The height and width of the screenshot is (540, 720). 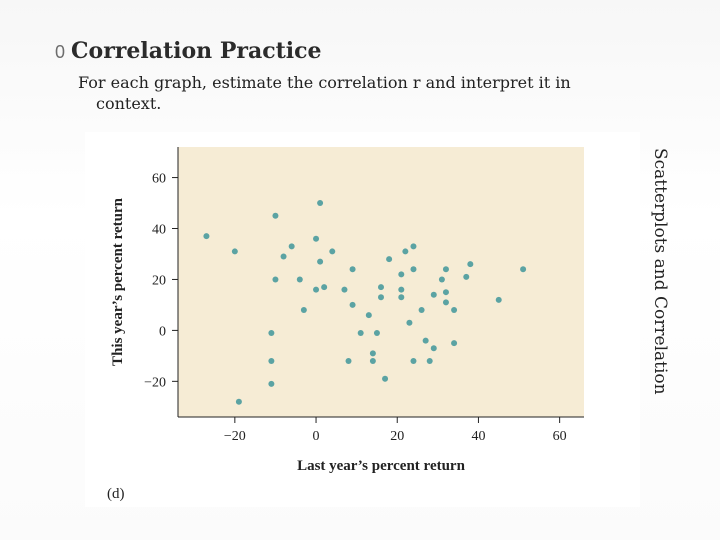 What do you see at coordinates (116, 494) in the screenshot?
I see `figure-label: (d)` at bounding box center [116, 494].